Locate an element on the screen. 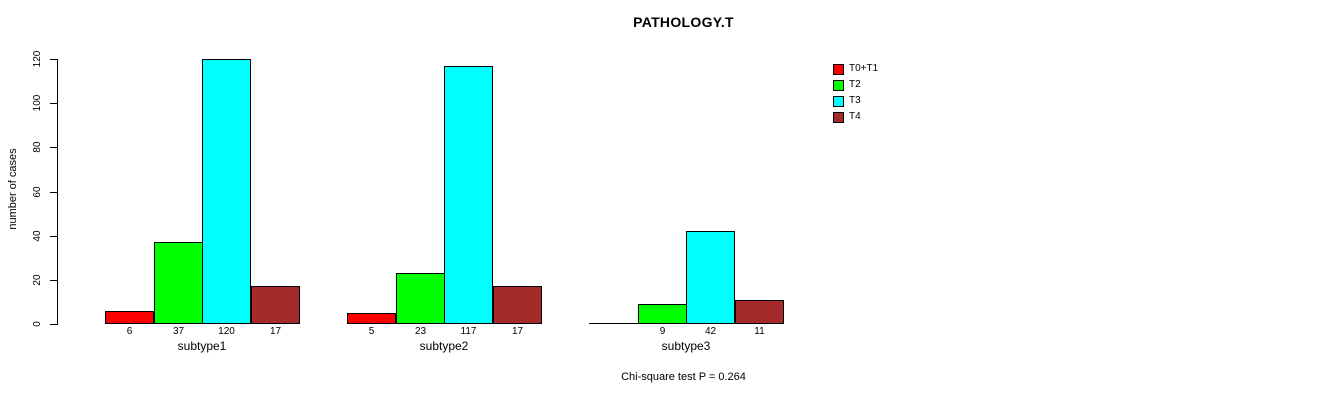 The image size is (1340, 400). bar-value-label: 23 is located at coordinates (420, 331).